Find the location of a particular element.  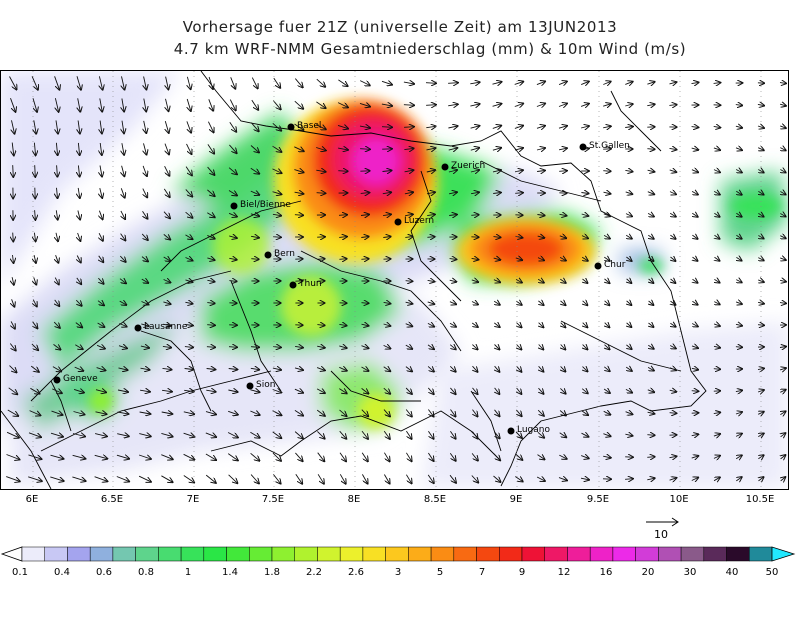

legend-label: 40 is located at coordinates (732, 572).